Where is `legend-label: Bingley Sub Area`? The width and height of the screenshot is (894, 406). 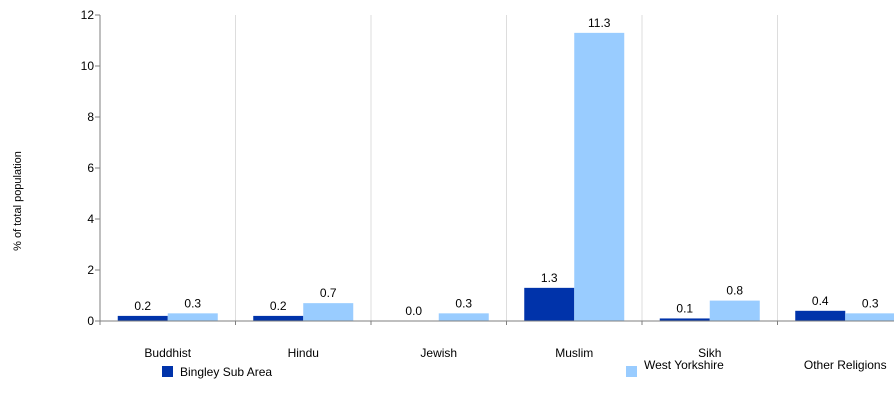 legend-label: Bingley Sub Area is located at coordinates (226, 372).